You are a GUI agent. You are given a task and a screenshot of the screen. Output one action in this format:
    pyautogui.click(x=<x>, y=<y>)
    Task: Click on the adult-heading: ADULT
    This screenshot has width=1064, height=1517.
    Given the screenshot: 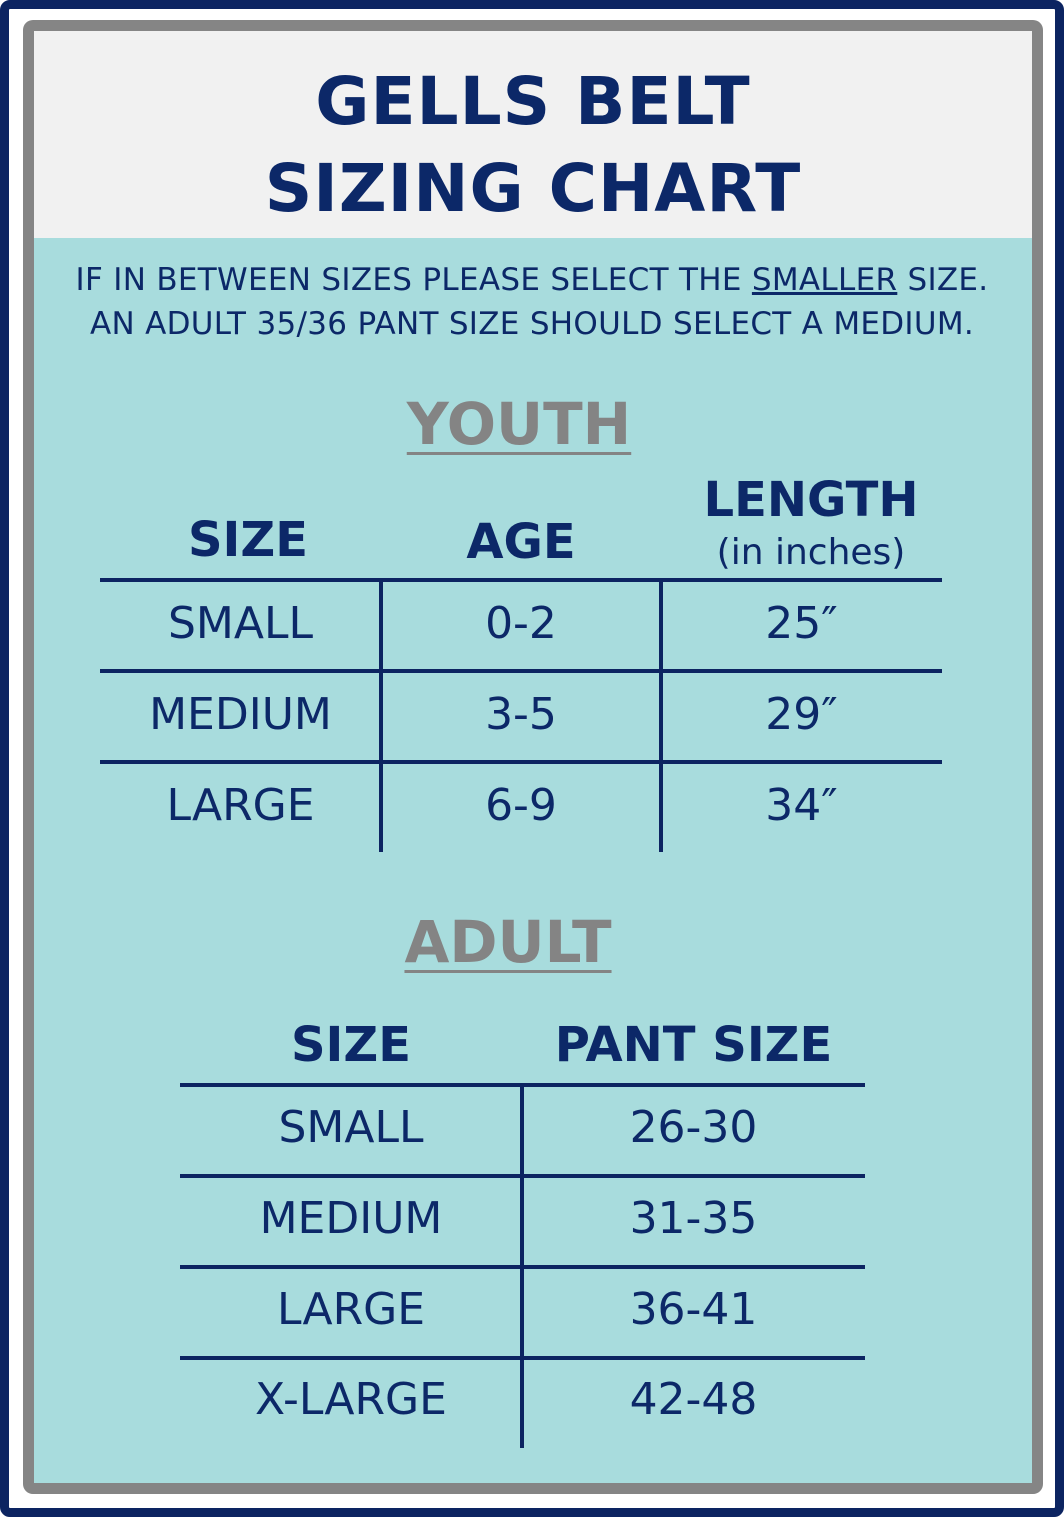 What is the action you would take?
    pyautogui.click(x=508, y=942)
    